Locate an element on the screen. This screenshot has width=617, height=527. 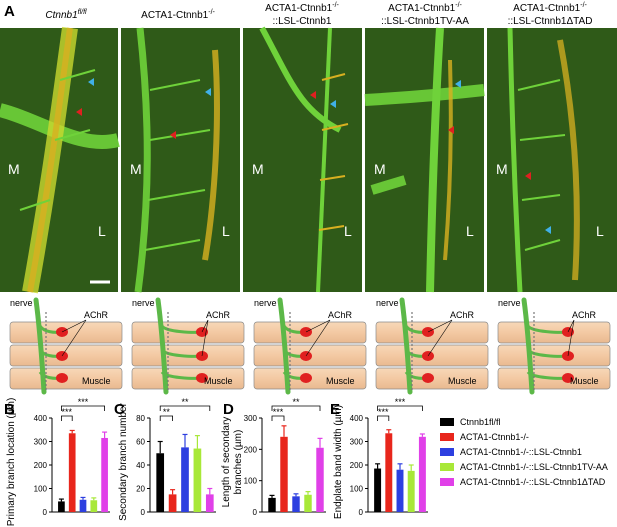
col-title-1: Ctnnb1fl/fl is located at coordinates (66, 15).